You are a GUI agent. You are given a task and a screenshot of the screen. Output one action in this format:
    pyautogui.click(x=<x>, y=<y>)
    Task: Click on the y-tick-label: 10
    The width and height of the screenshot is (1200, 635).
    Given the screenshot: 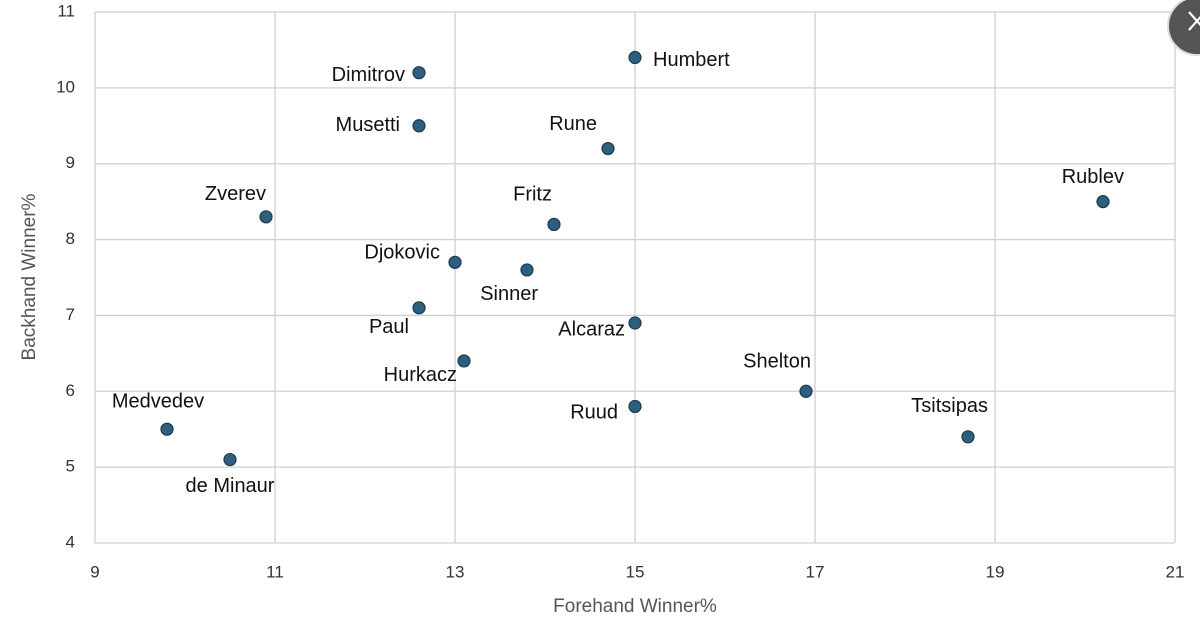 What is the action you would take?
    pyautogui.click(x=65, y=86)
    